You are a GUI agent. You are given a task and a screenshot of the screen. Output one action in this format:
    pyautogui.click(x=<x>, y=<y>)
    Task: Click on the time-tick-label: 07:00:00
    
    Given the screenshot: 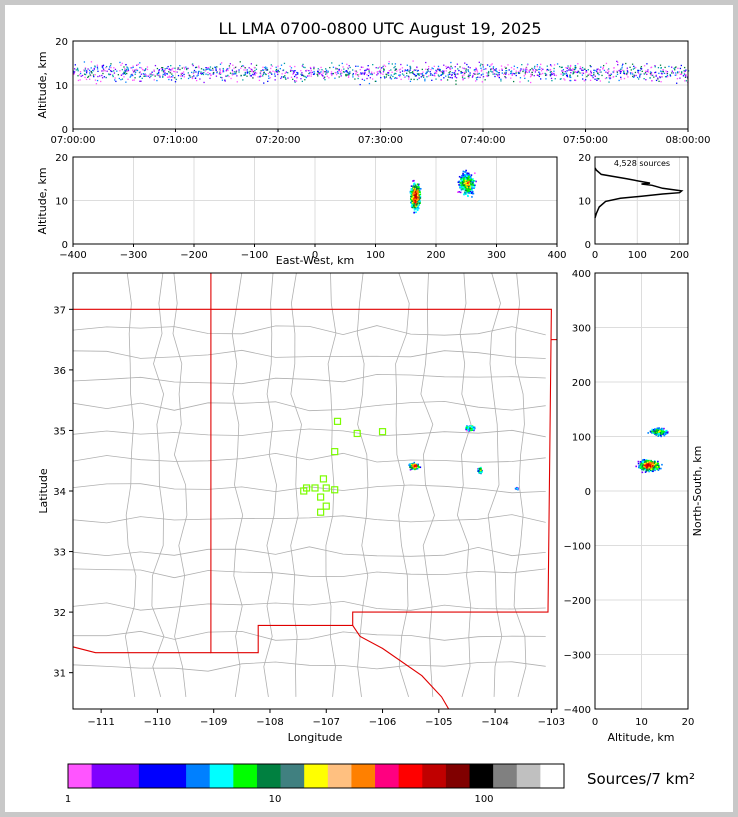 What is the action you would take?
    pyautogui.click(x=73, y=140)
    